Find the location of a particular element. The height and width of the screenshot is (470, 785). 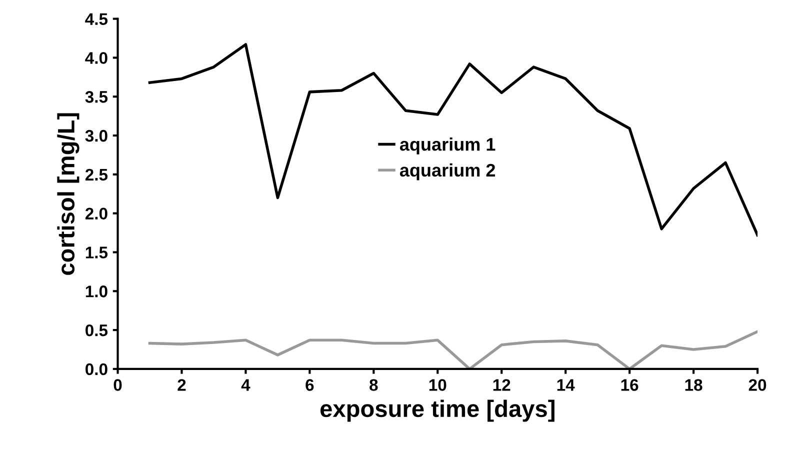

x-tick-label: 8 is located at coordinates (374, 385).